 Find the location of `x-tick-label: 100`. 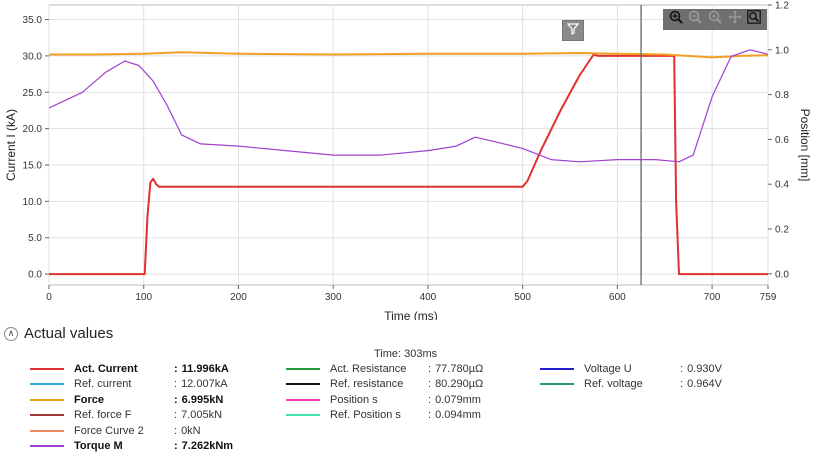

x-tick-label: 100 is located at coordinates (143, 297).